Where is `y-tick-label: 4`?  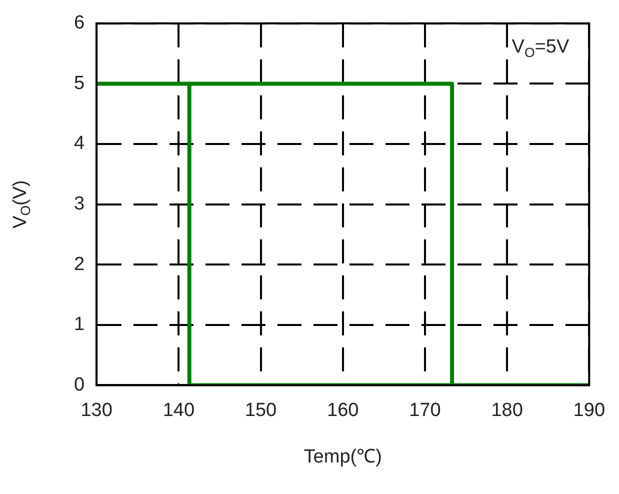 y-tick-label: 4 is located at coordinates (79, 143).